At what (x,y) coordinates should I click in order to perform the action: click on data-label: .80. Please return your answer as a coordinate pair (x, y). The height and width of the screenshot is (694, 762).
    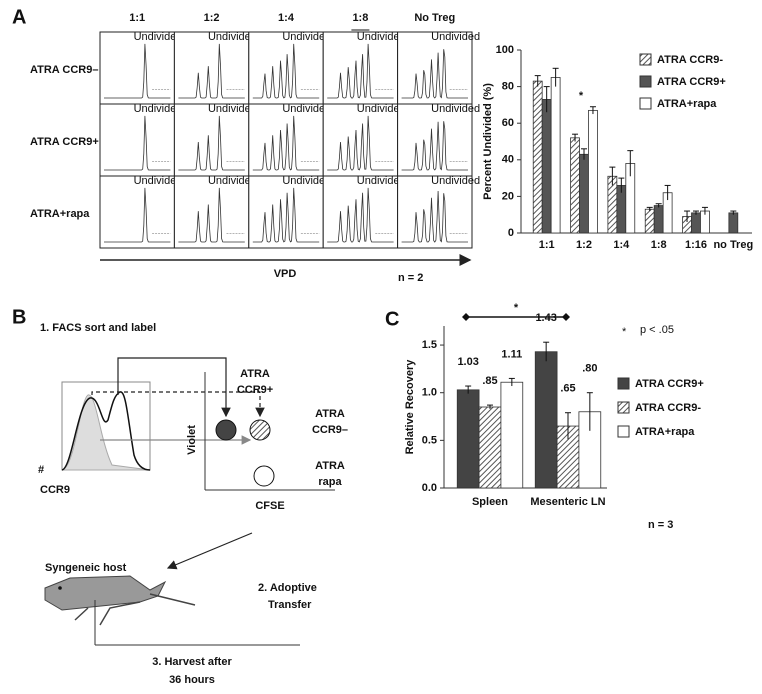
    Looking at the image, I should click on (589, 369).